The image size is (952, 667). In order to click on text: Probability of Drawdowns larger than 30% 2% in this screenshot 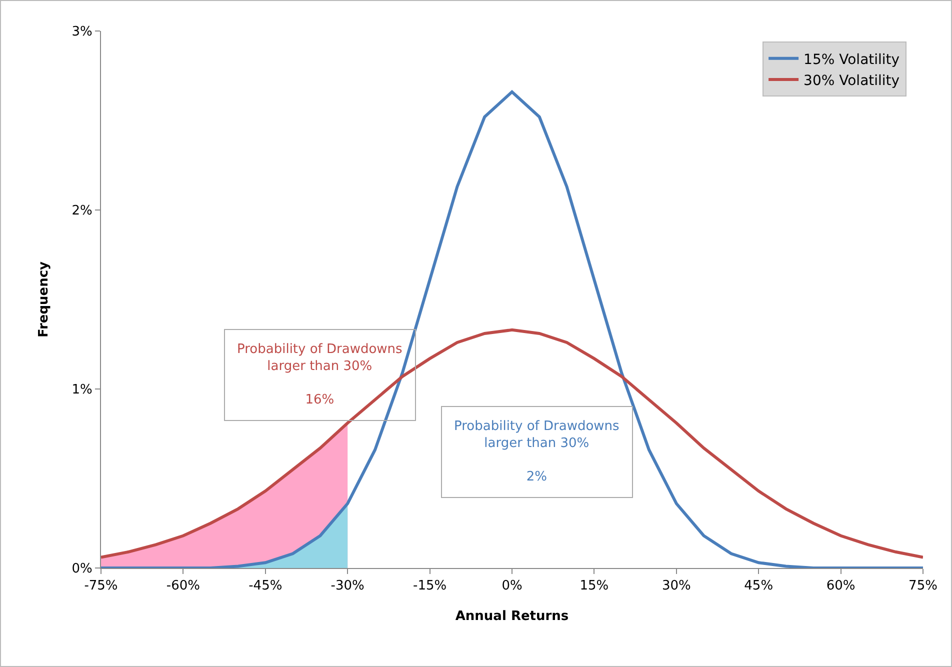, I will do `click(537, 452)`.